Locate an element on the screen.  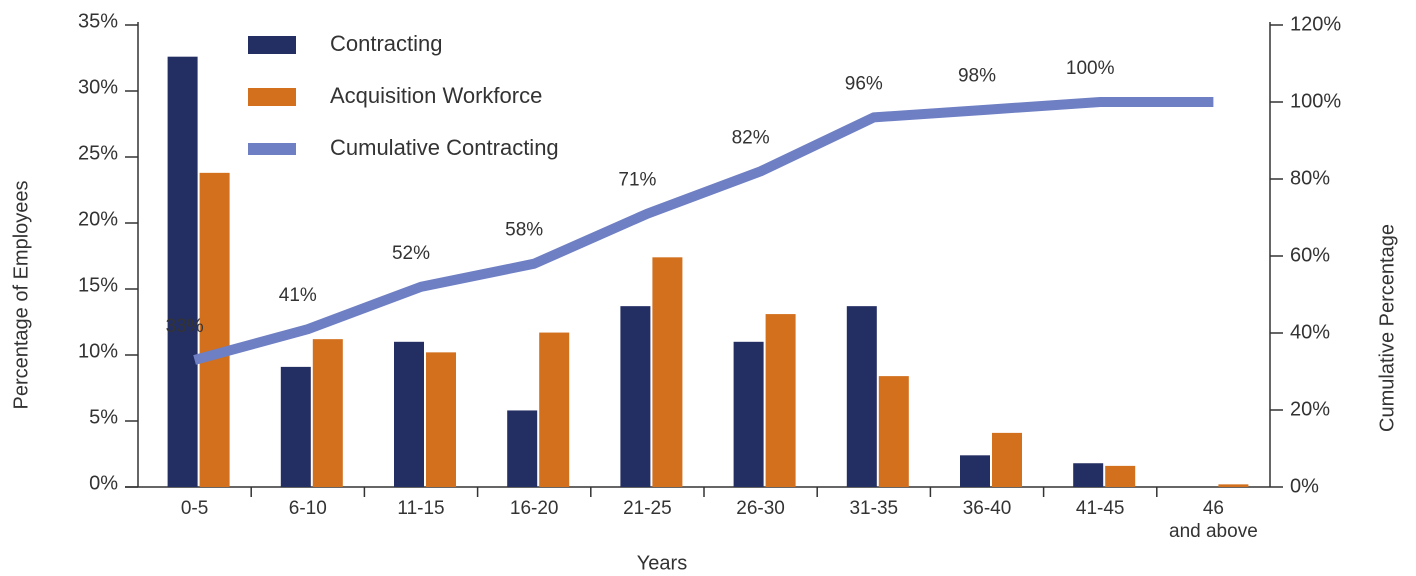
y2-tick-label: 120% is located at coordinates (1315, 24).